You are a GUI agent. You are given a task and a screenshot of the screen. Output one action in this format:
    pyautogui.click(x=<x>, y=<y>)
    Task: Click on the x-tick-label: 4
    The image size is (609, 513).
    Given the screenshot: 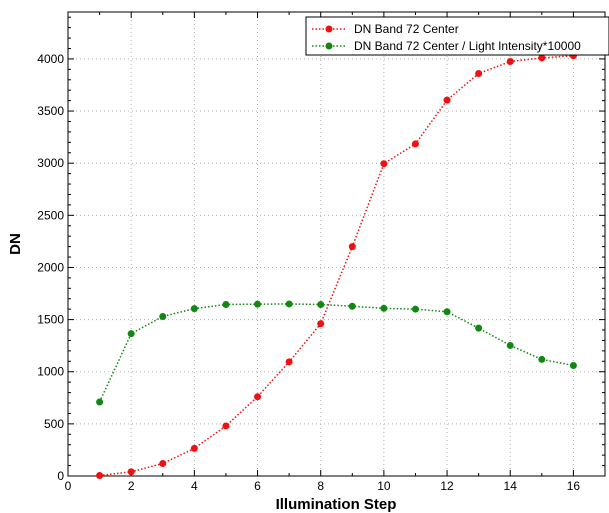 What is the action you would take?
    pyautogui.click(x=194, y=486)
    